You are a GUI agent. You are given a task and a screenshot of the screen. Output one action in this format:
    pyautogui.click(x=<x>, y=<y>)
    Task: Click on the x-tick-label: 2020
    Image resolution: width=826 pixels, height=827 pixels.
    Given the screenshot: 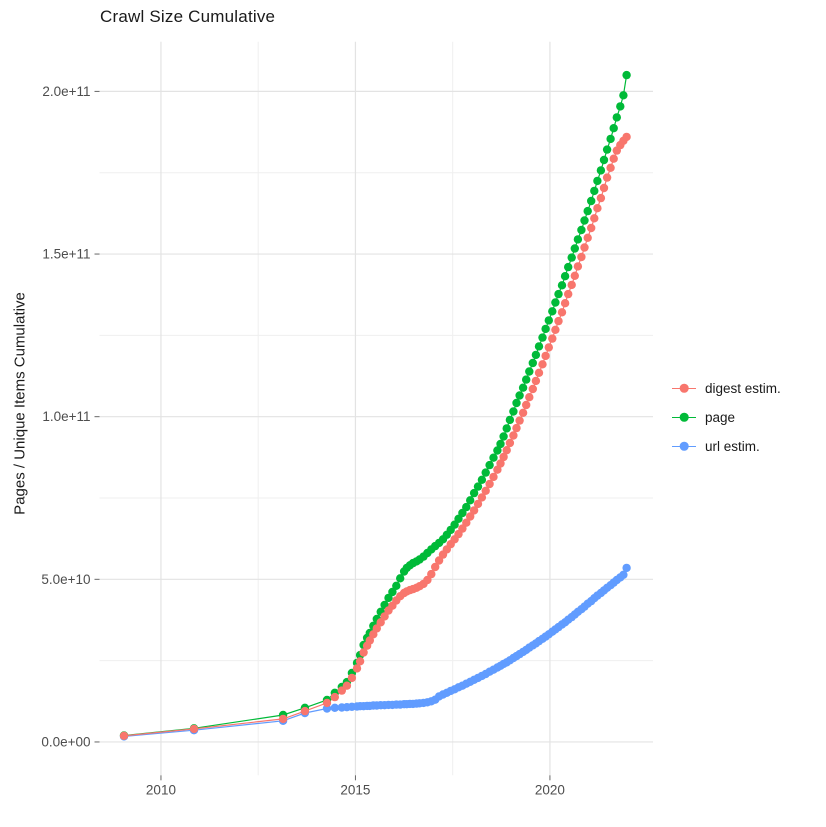 What is the action you would take?
    pyautogui.click(x=550, y=789)
    